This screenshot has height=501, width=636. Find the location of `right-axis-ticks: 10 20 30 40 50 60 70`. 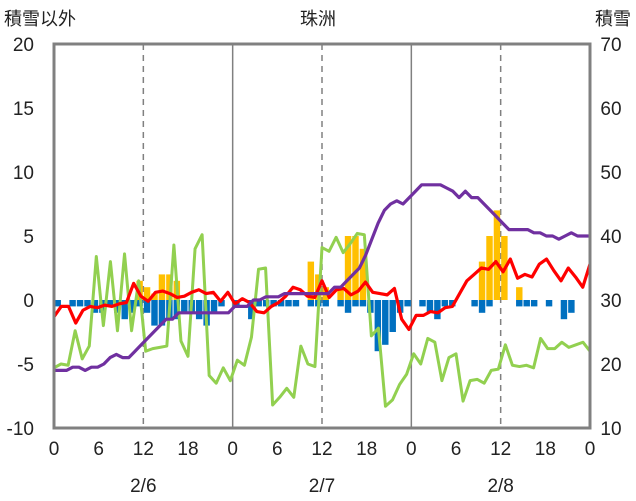

right-axis-ticks: 10 20 30 40 50 60 70 is located at coordinates (610, 237).